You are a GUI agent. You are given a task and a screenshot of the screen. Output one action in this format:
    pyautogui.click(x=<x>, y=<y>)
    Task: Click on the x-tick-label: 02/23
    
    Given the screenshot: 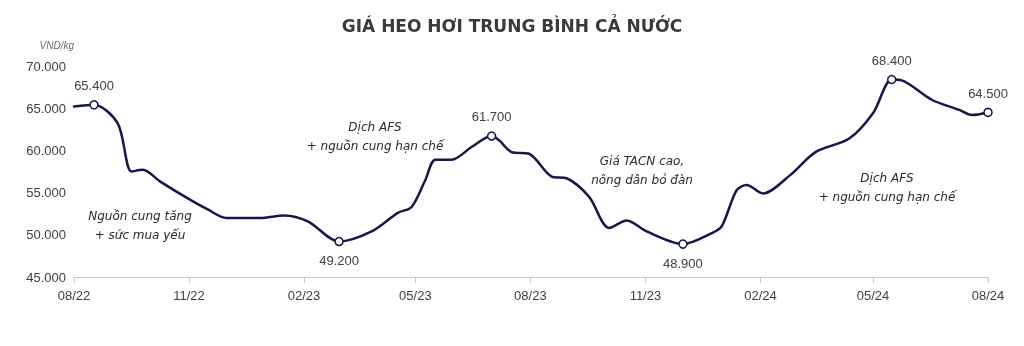 What is the action you would take?
    pyautogui.click(x=304, y=295)
    